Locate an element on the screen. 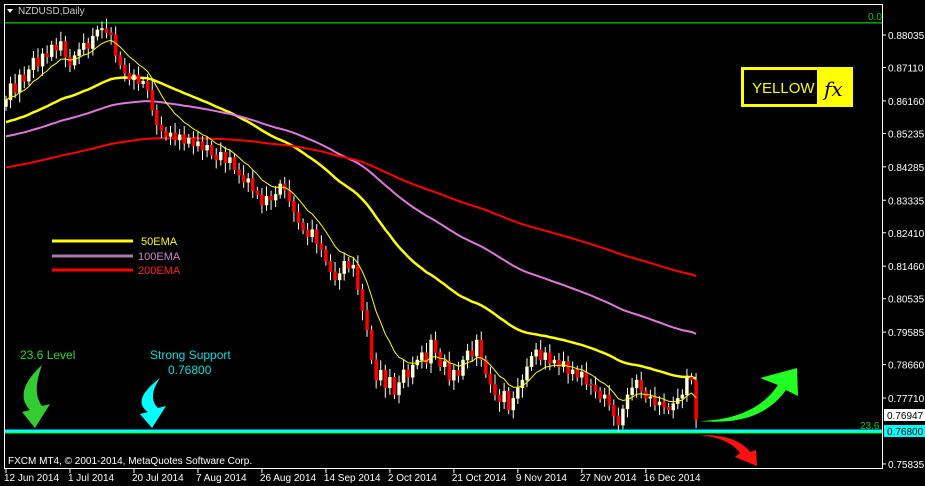  x-tick-label: 21 Oct 2014 is located at coordinates (479, 478).